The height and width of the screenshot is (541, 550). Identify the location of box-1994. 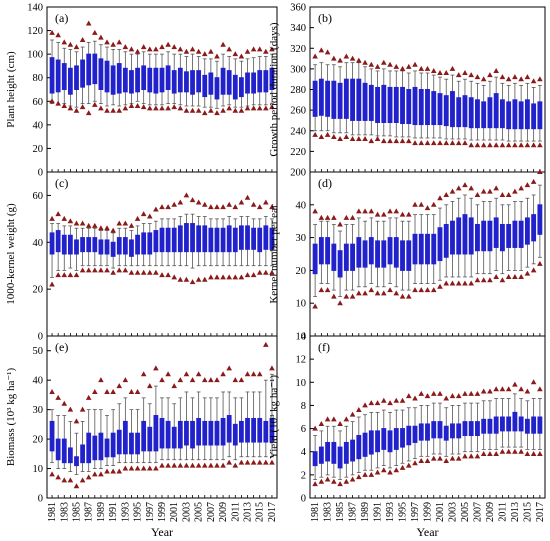
(131, 248).